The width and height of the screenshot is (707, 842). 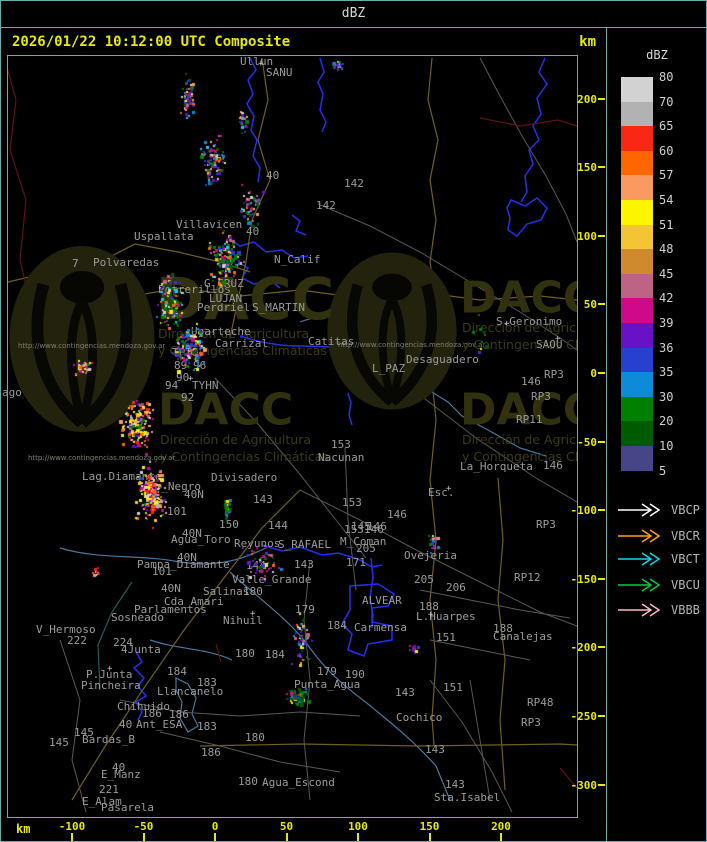 I want to click on dbz-scale-label: 39, so click(x=666, y=323).